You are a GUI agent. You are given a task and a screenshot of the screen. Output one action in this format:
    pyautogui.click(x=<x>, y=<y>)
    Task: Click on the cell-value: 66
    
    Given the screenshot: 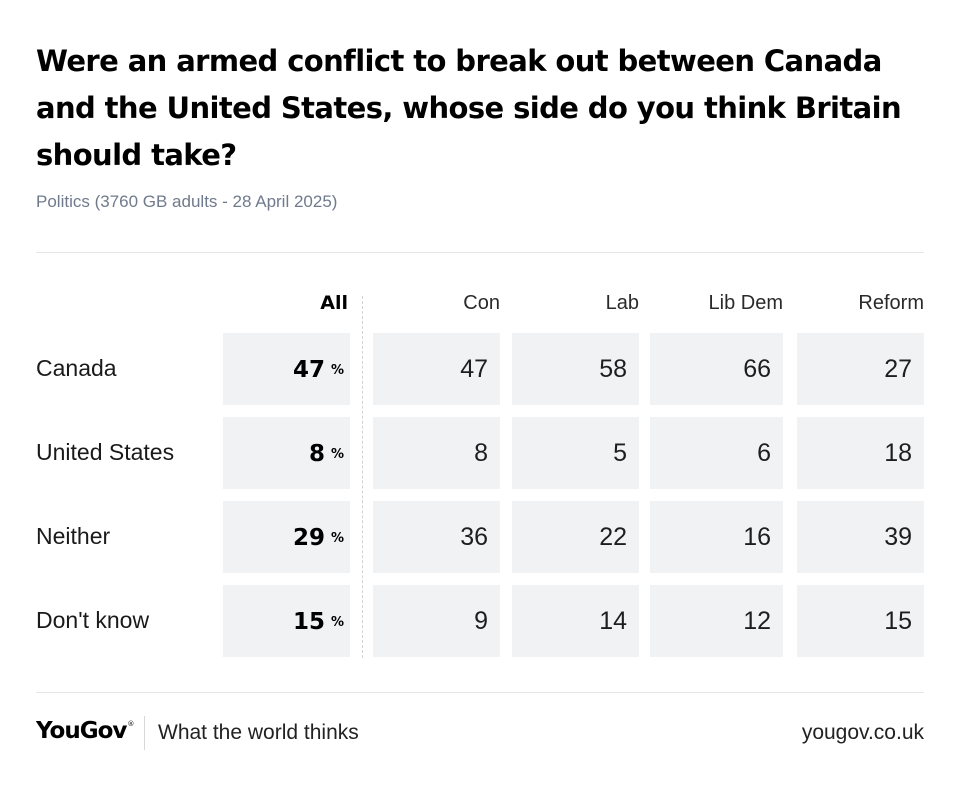 What is the action you would take?
    pyautogui.click(x=757, y=369)
    